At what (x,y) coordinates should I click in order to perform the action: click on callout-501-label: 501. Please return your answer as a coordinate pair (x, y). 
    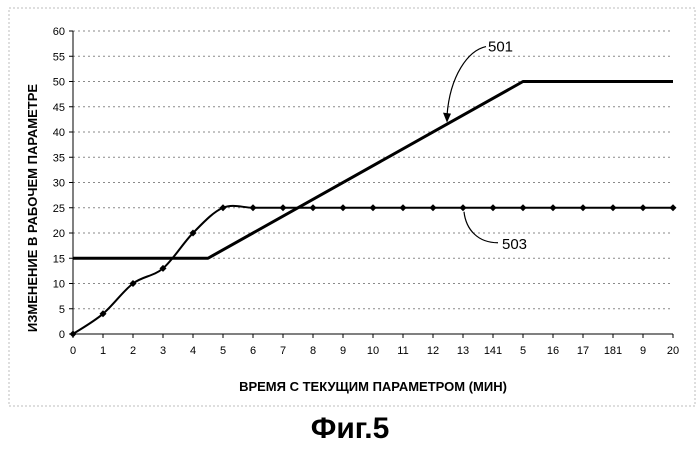
    Looking at the image, I should click on (500, 47).